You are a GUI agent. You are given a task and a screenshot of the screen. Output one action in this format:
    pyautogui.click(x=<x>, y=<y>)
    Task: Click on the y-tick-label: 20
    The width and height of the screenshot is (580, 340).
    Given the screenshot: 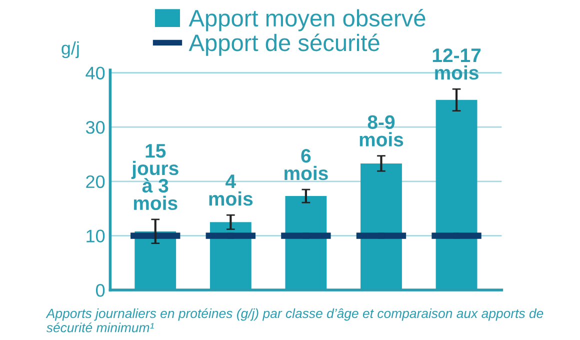 What is the action you would take?
    pyautogui.click(x=95, y=181)
    